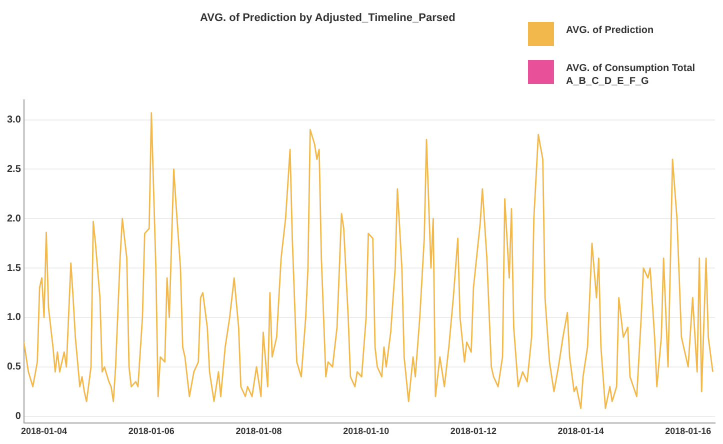 The height and width of the screenshot is (444, 723). I want to click on y-tick-label: 0, so click(18, 416).